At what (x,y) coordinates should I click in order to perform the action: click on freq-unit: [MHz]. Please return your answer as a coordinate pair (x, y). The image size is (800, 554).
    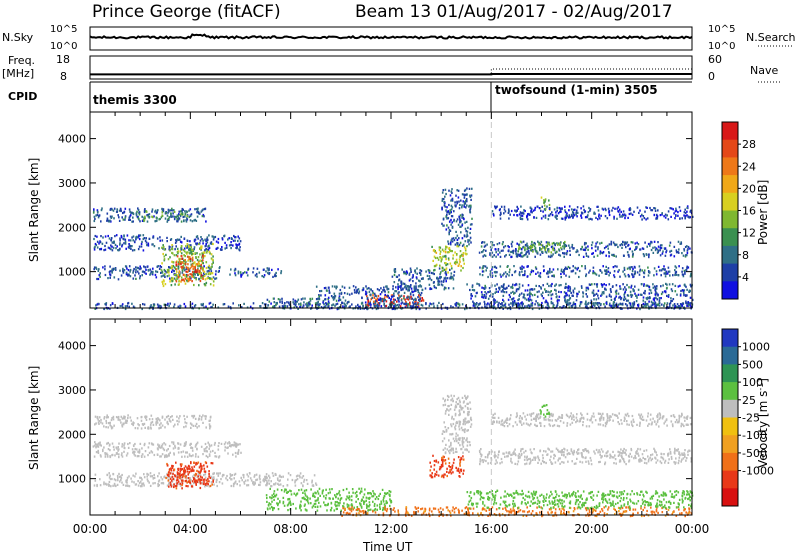
    Looking at the image, I should click on (18, 73).